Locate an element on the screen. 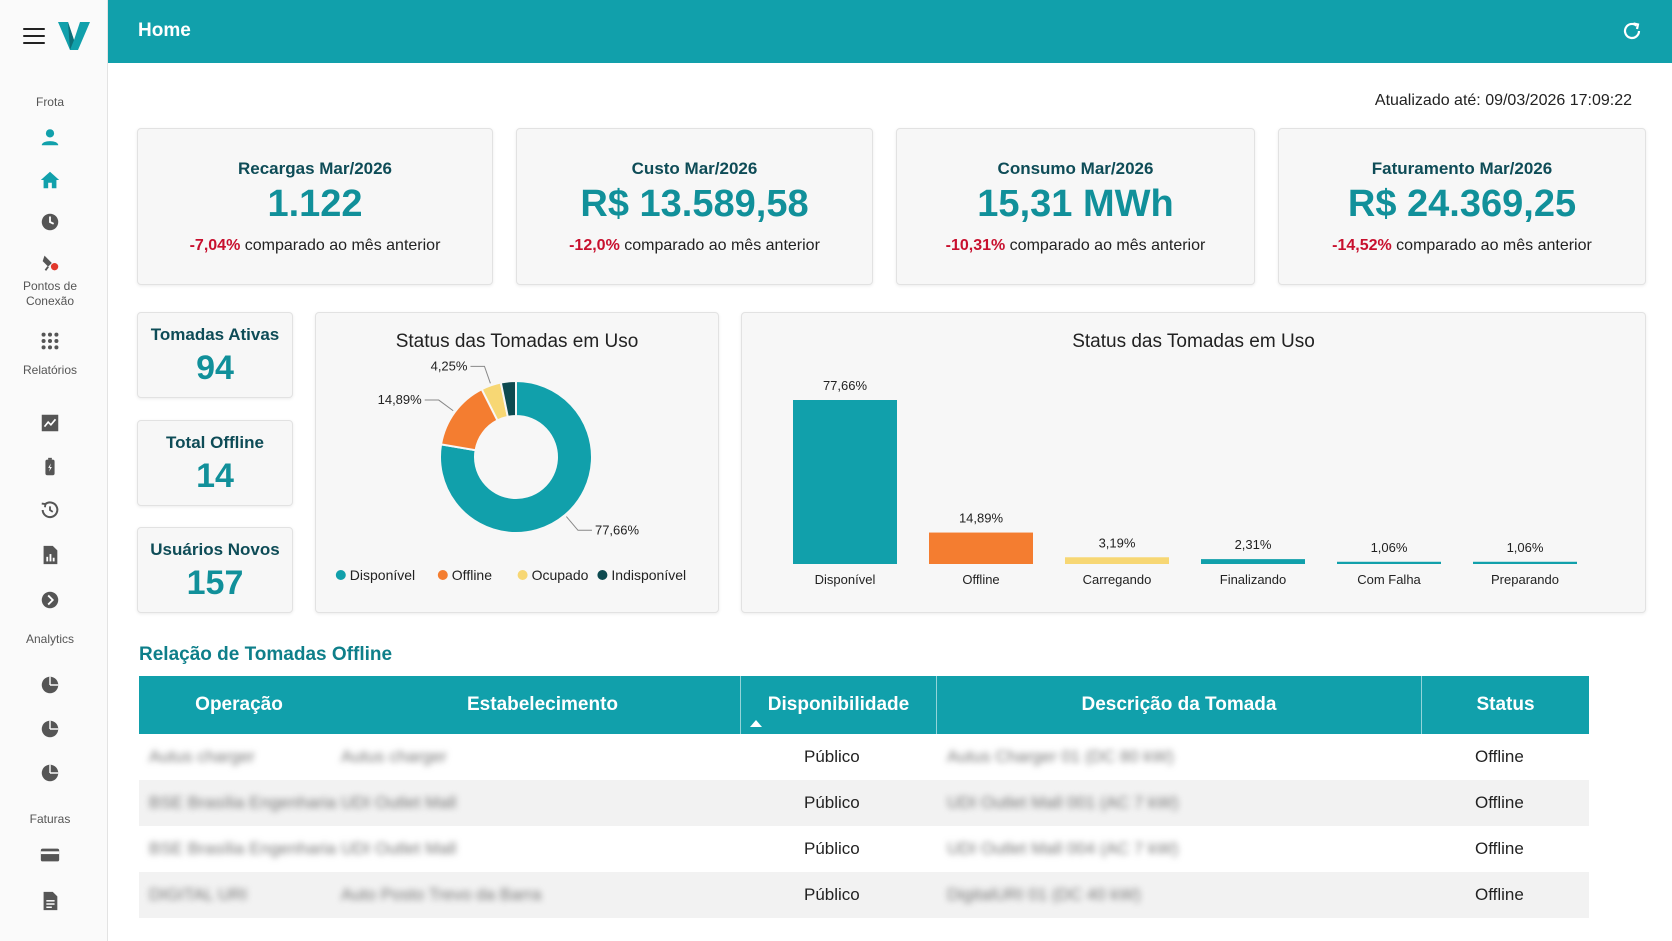 This screenshot has height=941, width=1672. line-chart-icon is located at coordinates (50, 423).